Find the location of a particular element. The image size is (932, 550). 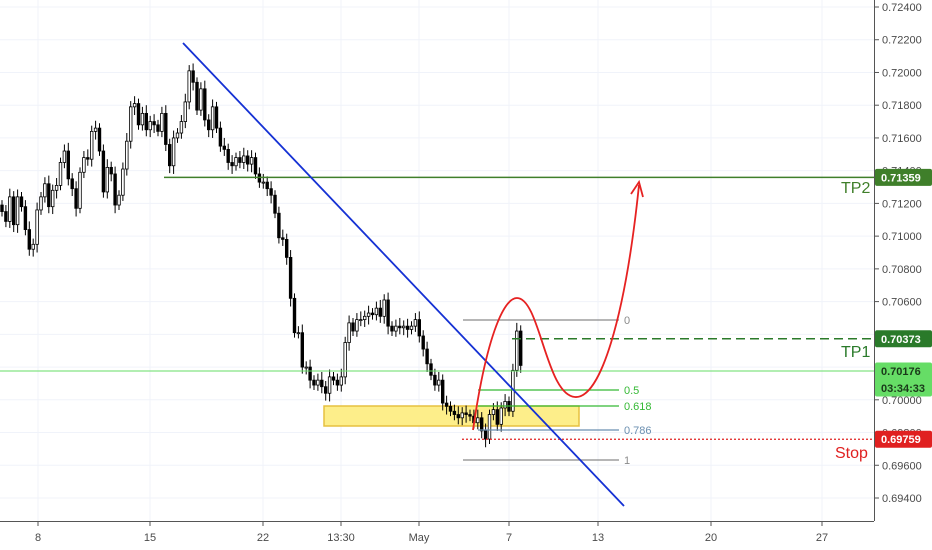

fib-label-0: 0 is located at coordinates (627, 321).